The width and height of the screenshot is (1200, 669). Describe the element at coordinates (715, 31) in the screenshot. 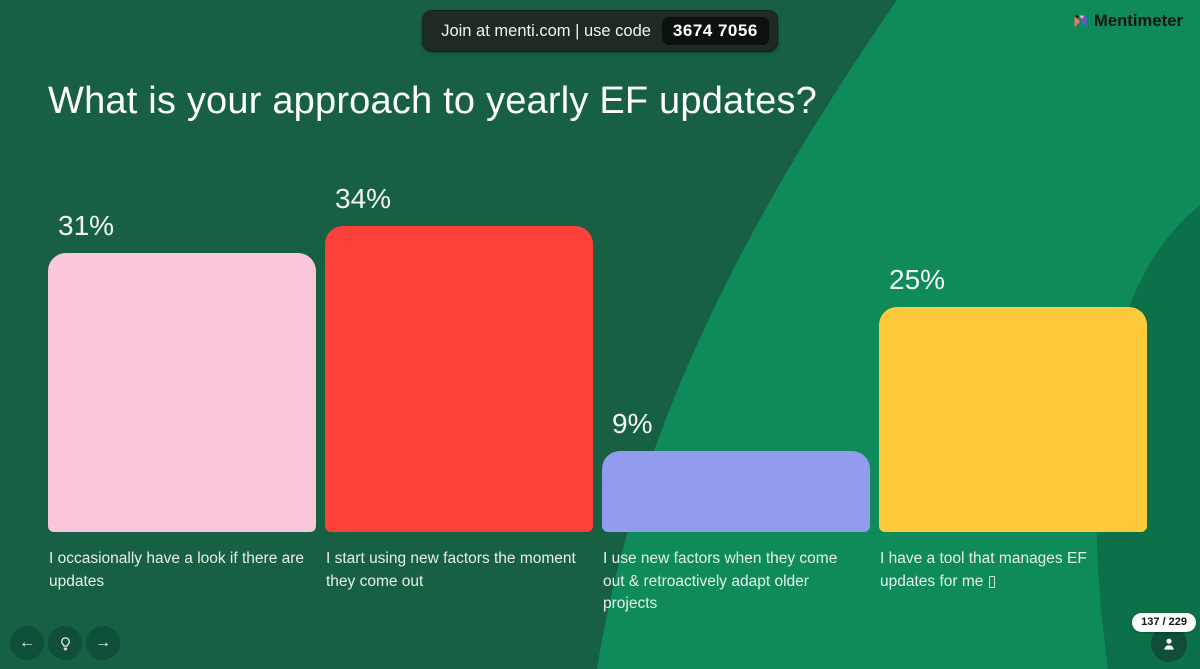

I see `join-code-badge: 3674 7056` at that location.